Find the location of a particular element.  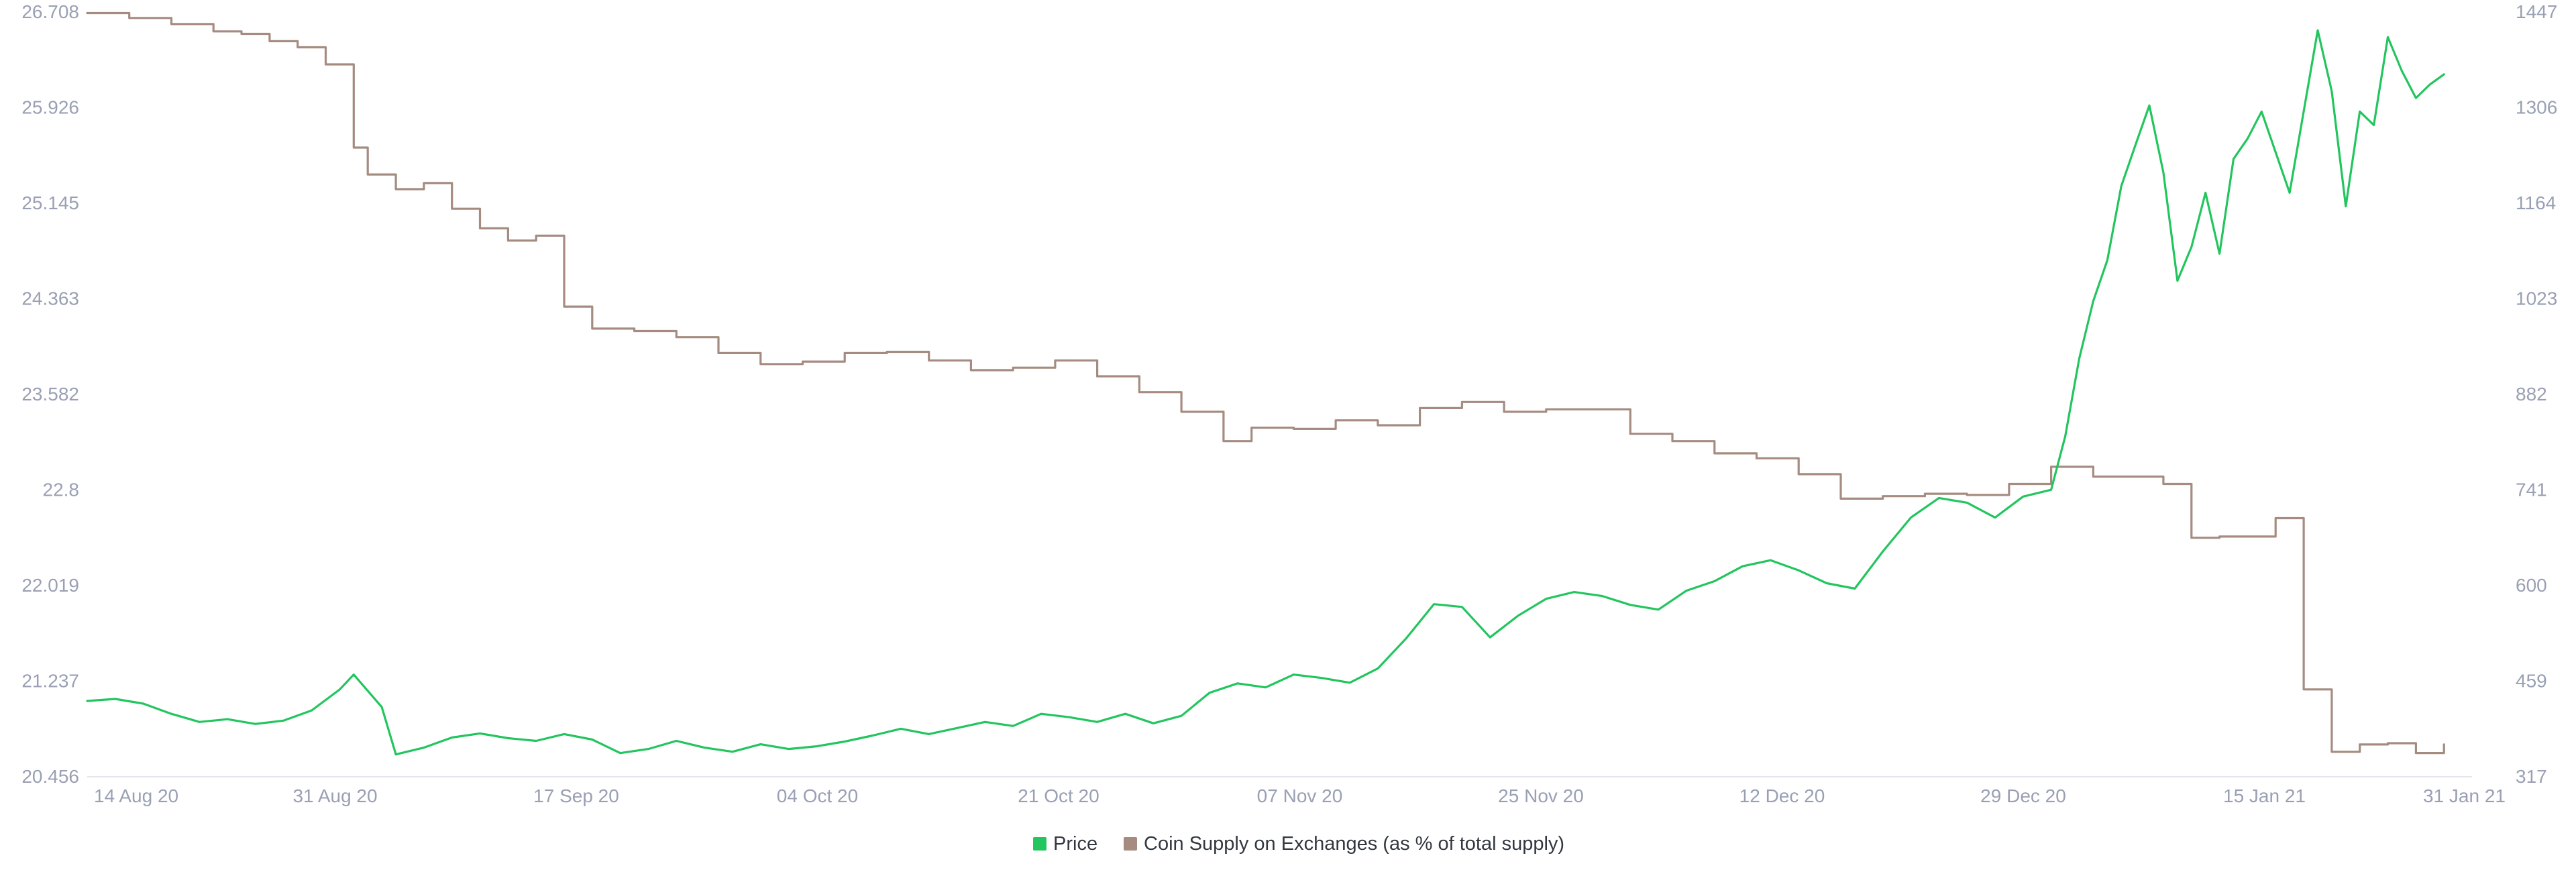

legend-label: Price is located at coordinates (1075, 844).